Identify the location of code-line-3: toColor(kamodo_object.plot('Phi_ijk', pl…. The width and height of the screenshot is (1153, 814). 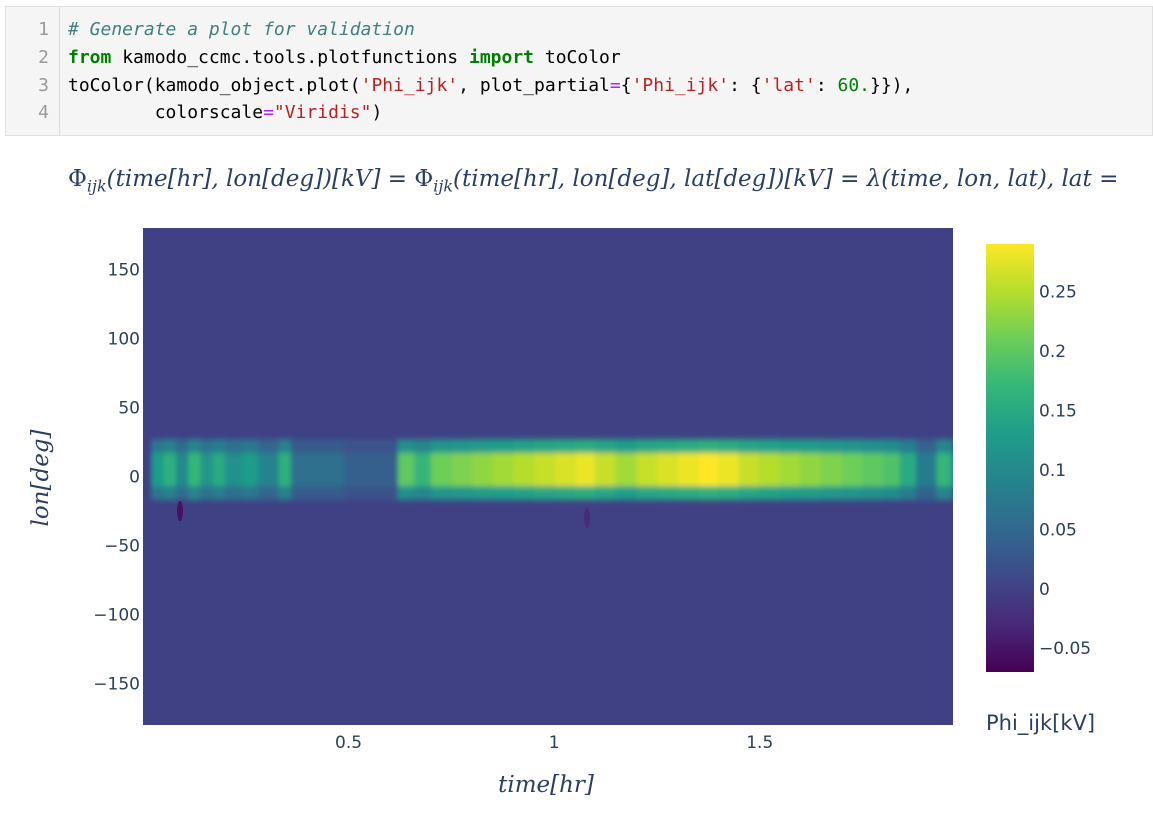
(490, 85).